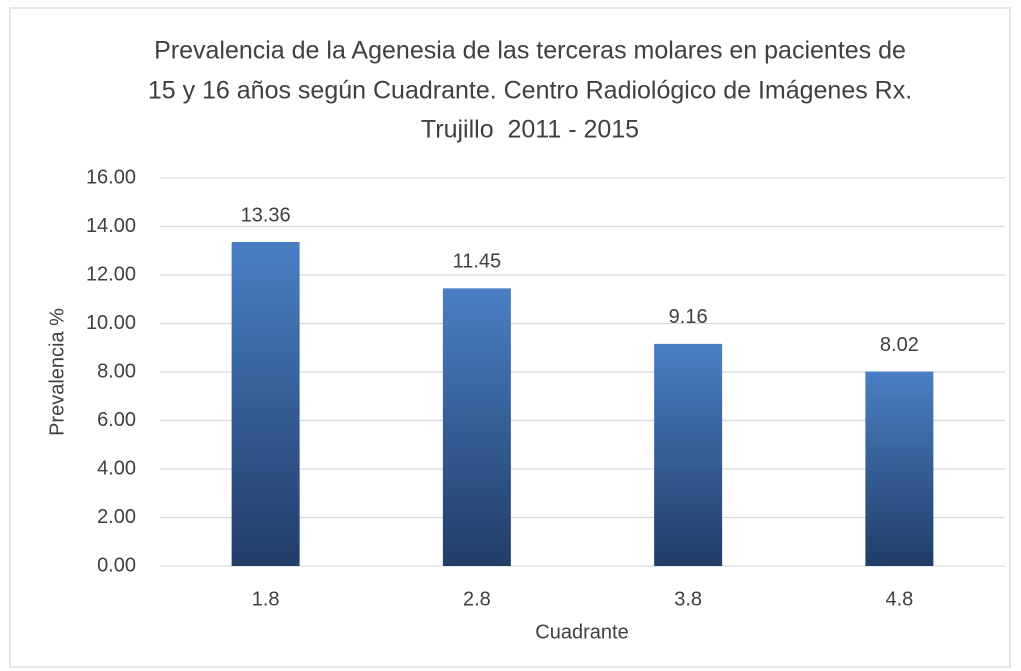  What do you see at coordinates (477, 599) in the screenshot?
I see `x-tick-label: 2.8` at bounding box center [477, 599].